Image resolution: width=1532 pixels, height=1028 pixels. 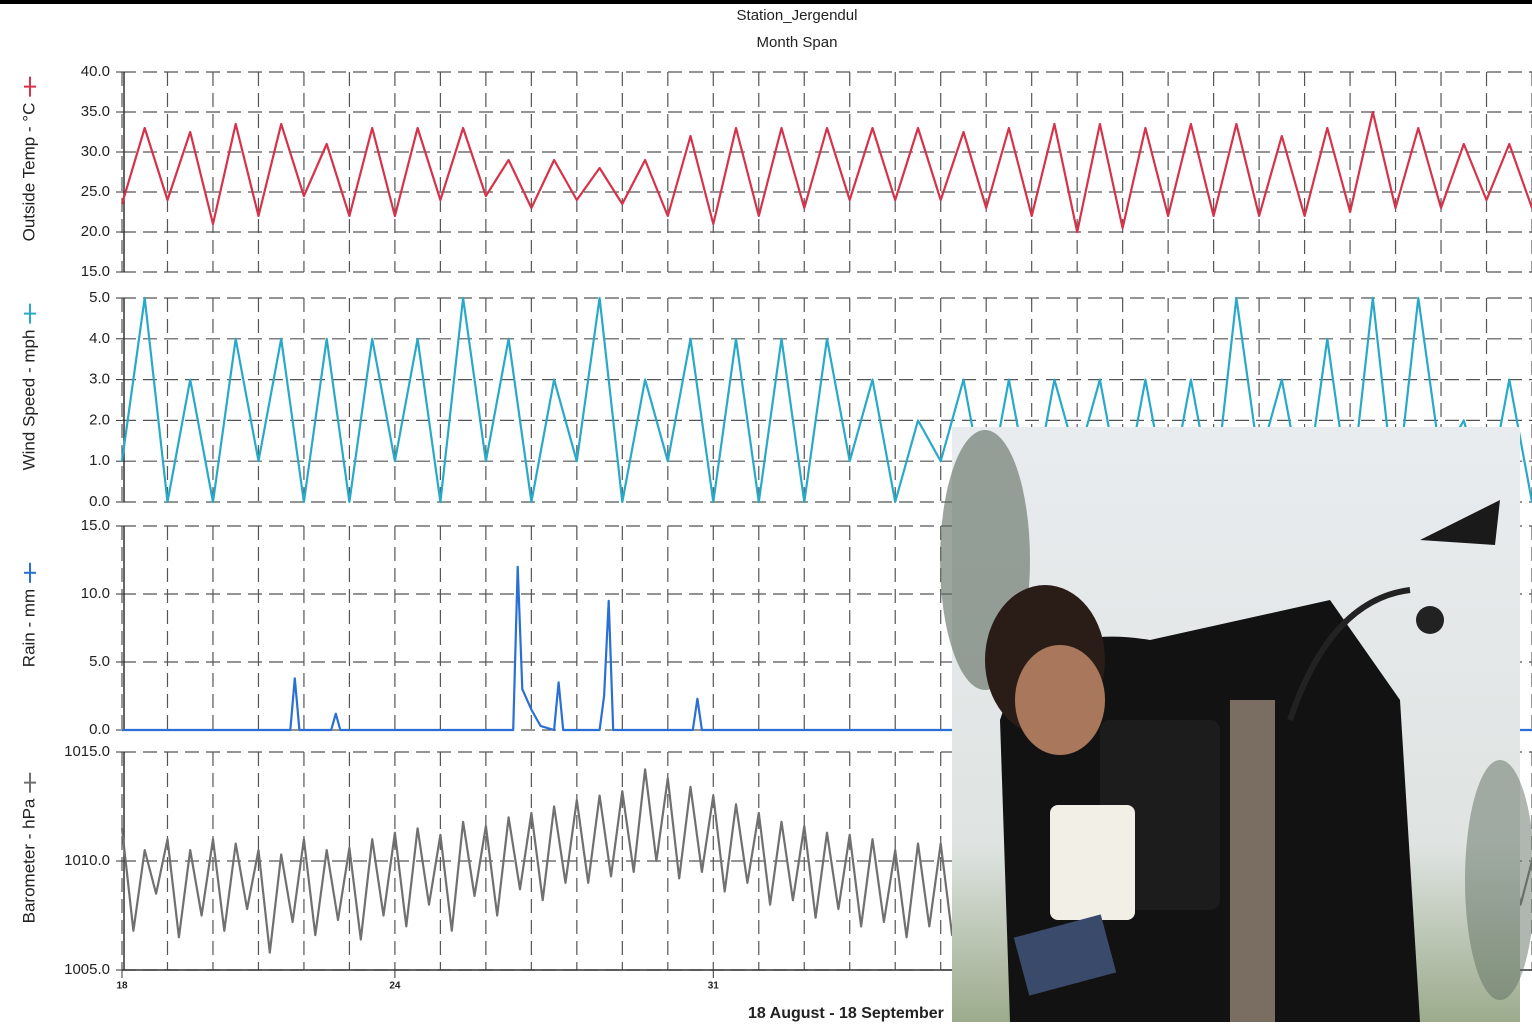 What do you see at coordinates (714, 986) in the screenshot?
I see `x-tick-label: 31` at bounding box center [714, 986].